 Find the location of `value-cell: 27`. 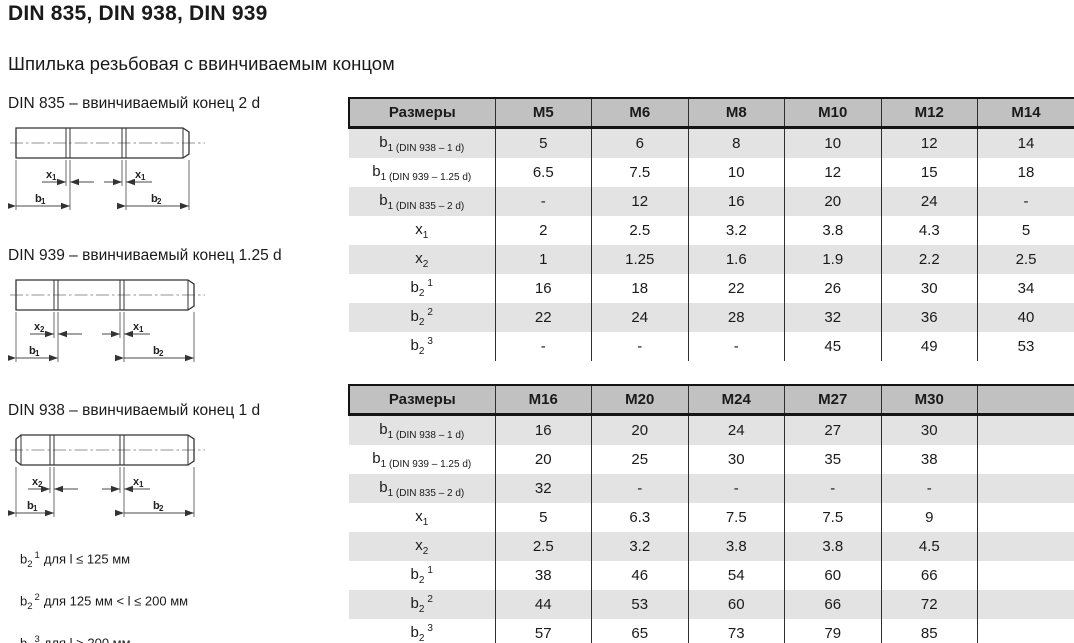

value-cell: 27 is located at coordinates (833, 429).